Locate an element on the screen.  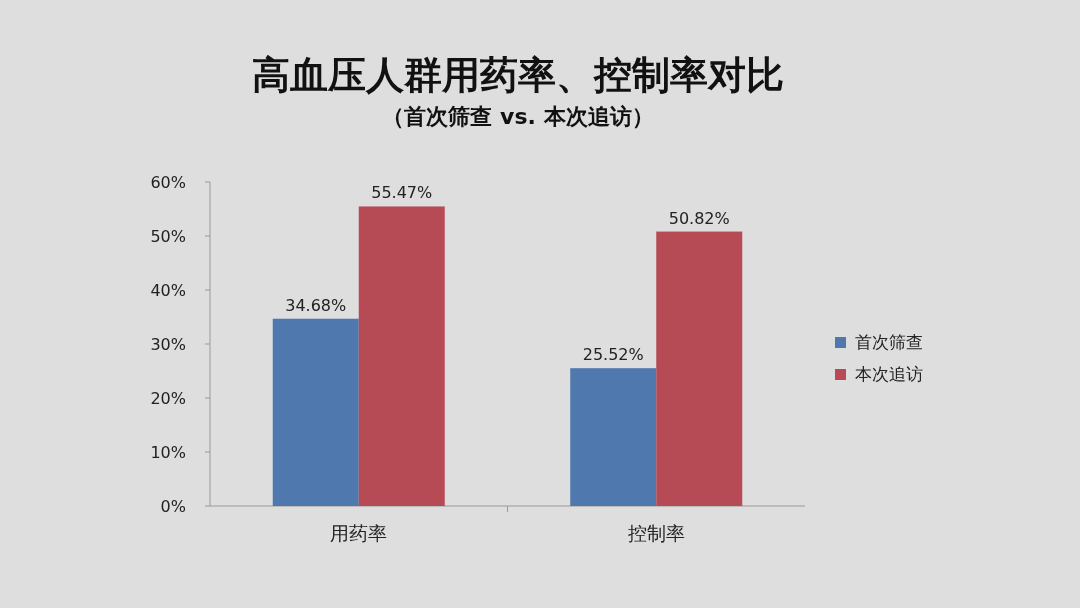
x-tick-label: 控制率 is located at coordinates (656, 533).